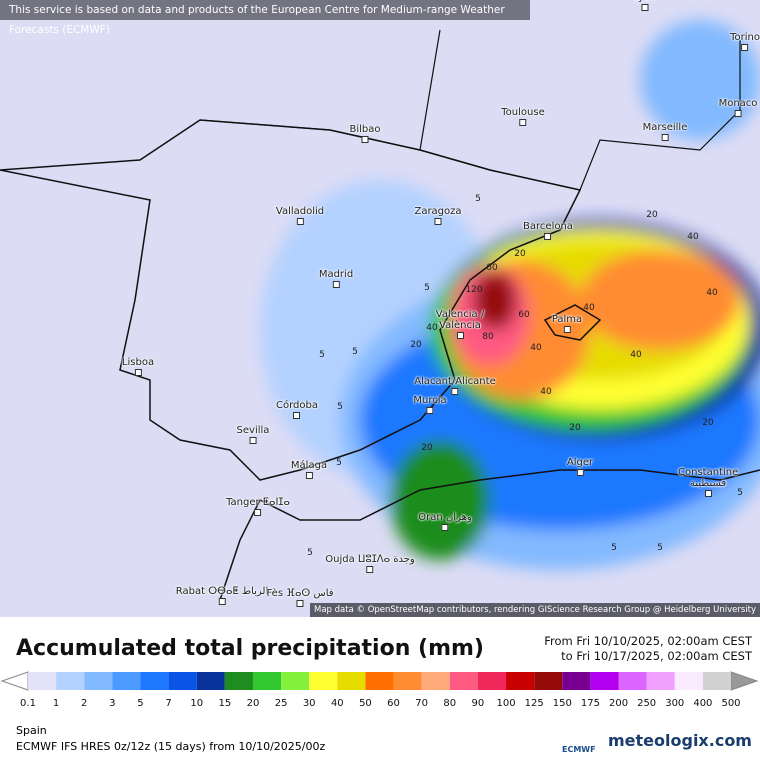  I want to click on legend-label: 30, so click(309, 703).